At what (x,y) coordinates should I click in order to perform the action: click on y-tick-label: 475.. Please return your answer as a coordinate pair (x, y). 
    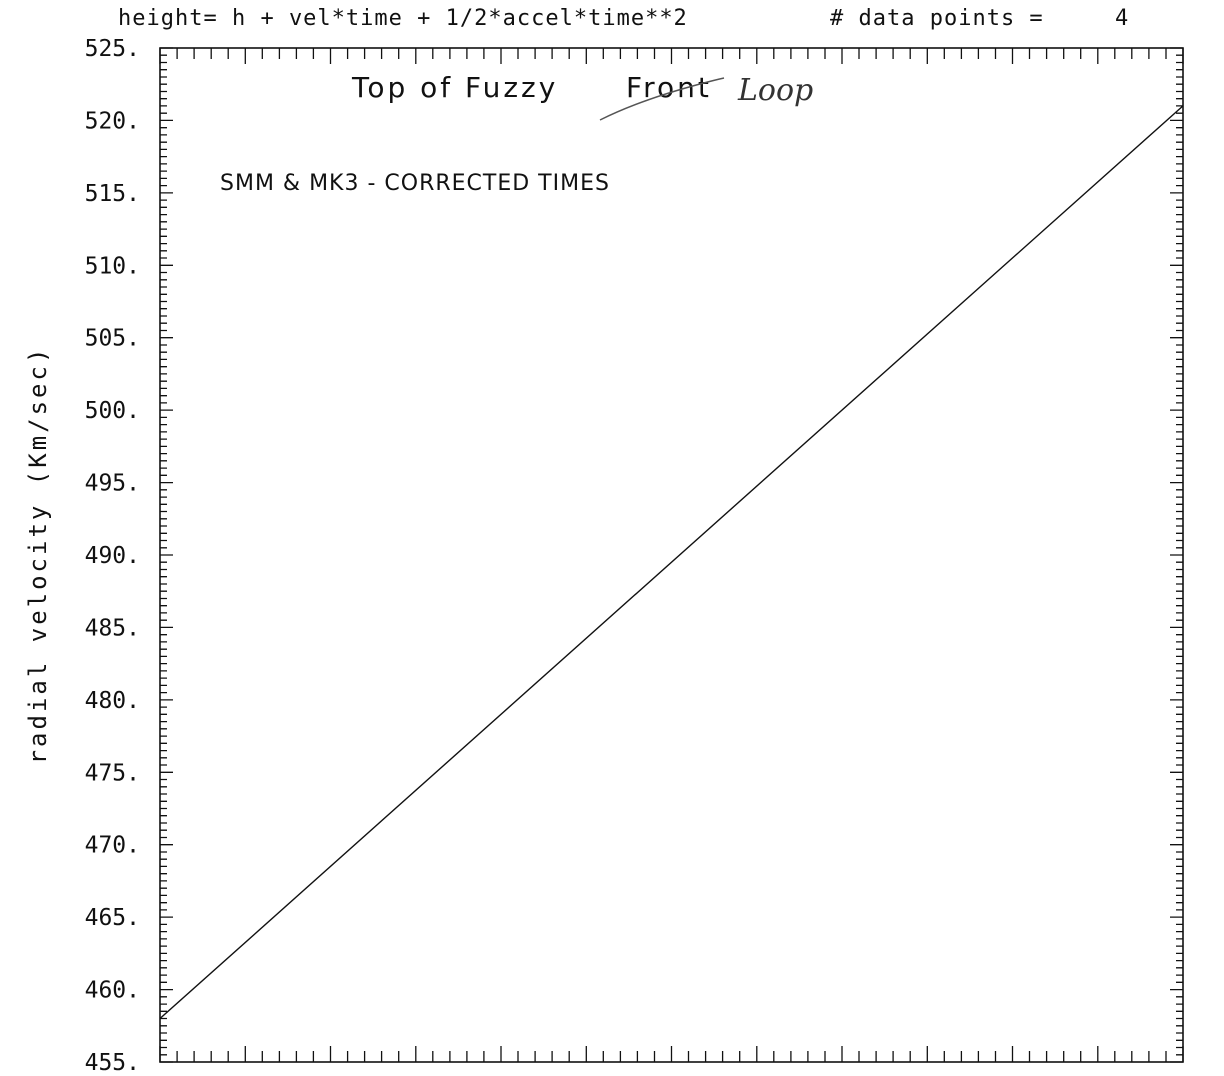
    Looking at the image, I should click on (112, 773).